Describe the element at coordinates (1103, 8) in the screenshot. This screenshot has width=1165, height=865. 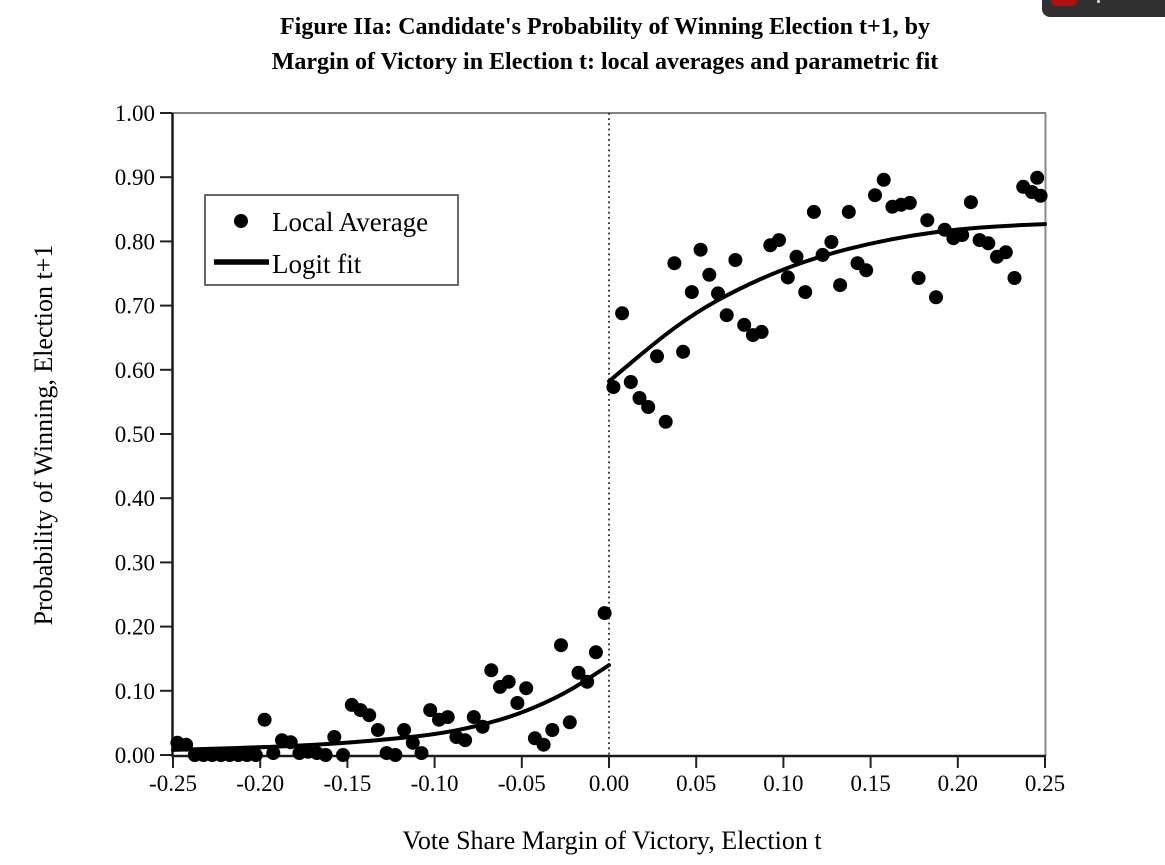
I see `browser-overlay-shelf` at that location.